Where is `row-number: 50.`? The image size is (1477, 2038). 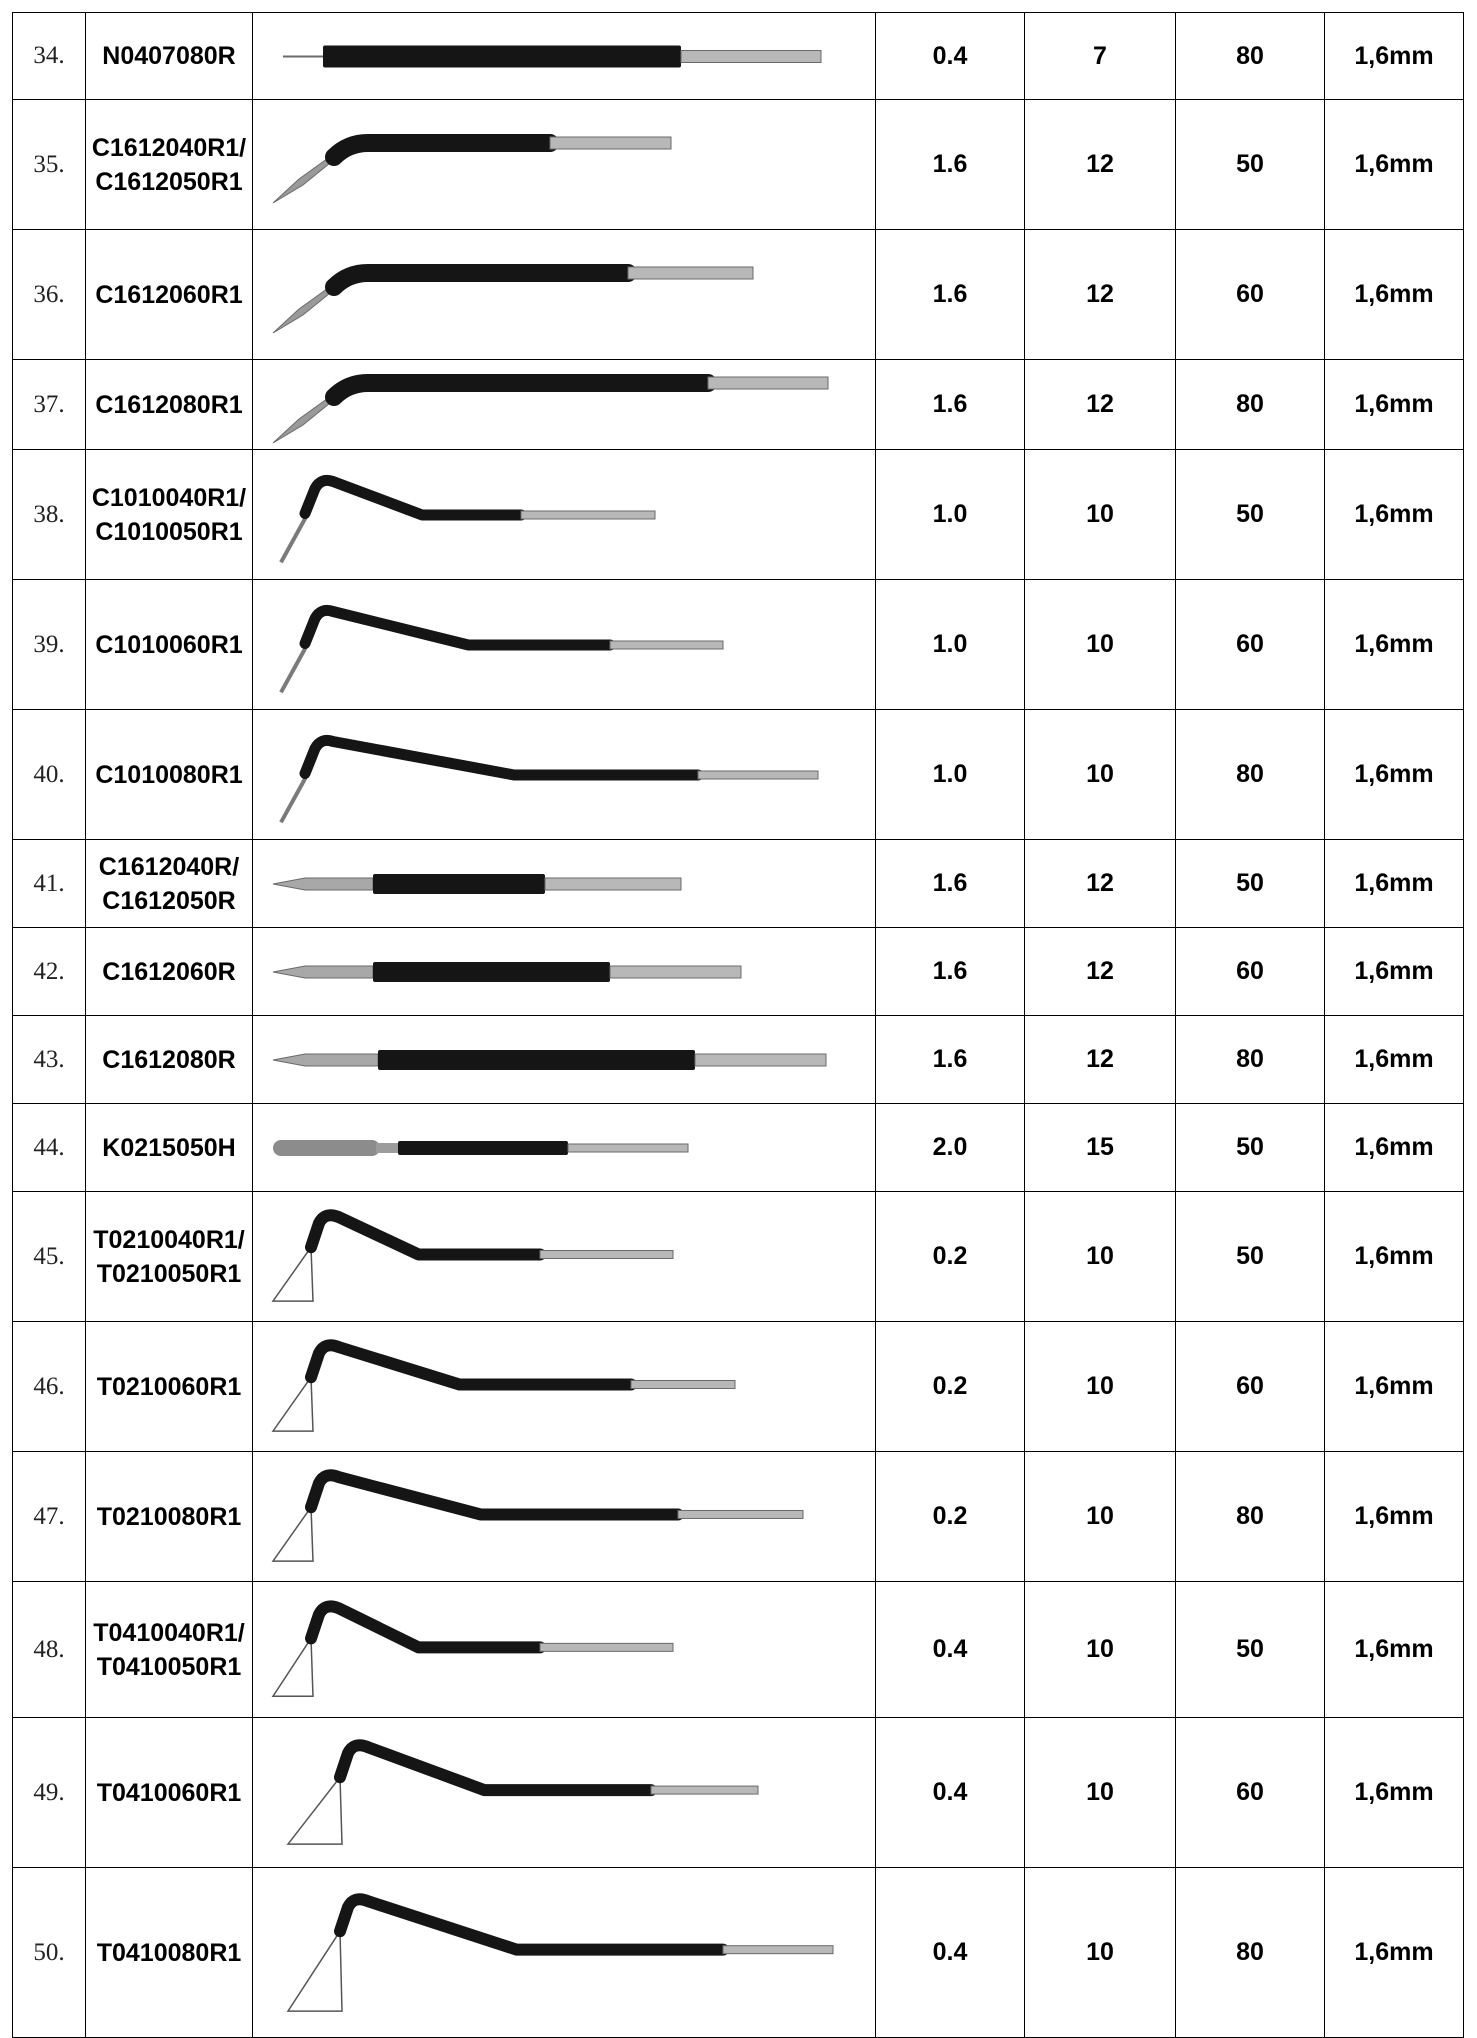
row-number: 50. is located at coordinates (49, 1952).